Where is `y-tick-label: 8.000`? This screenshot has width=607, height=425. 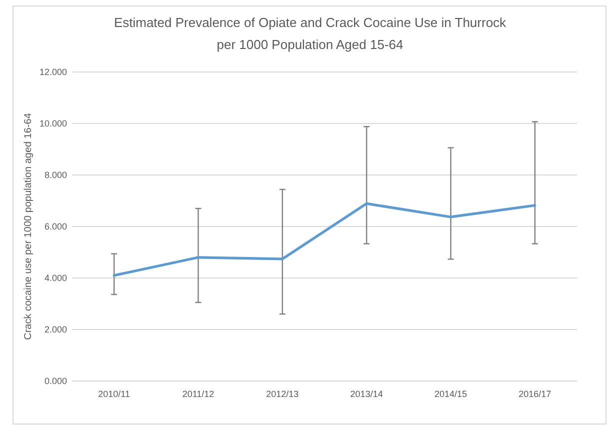 y-tick-label: 8.000 is located at coordinates (55, 175).